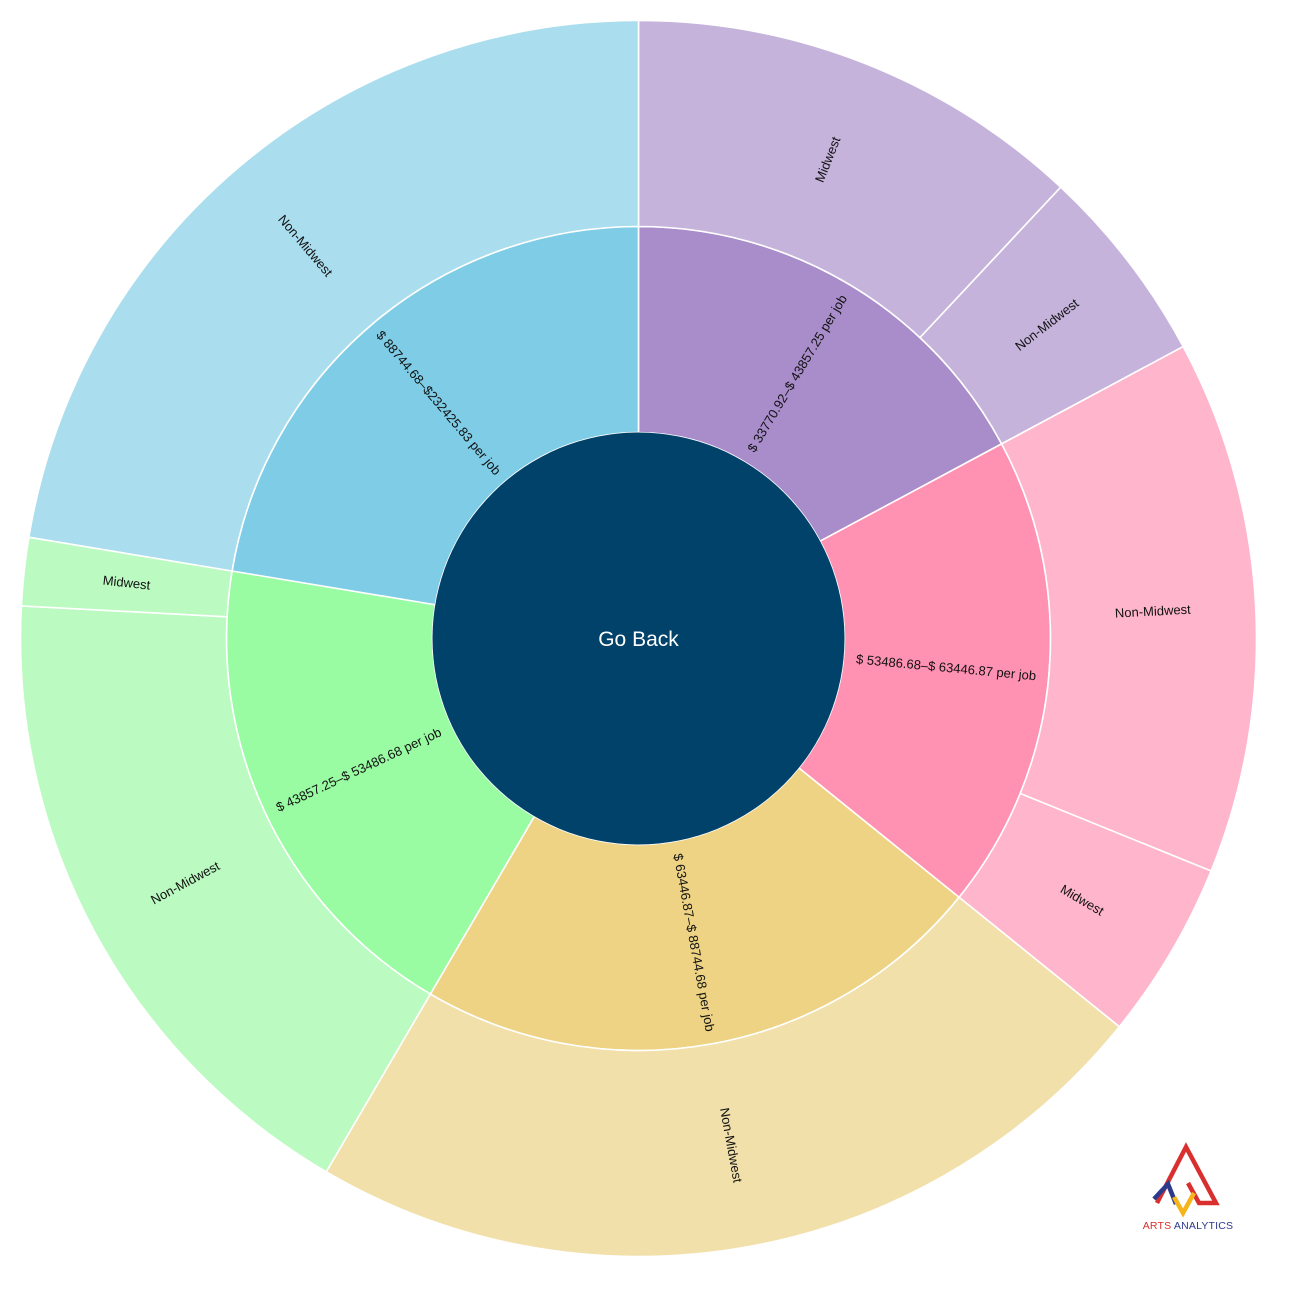  Describe the element at coordinates (1203, 1226) in the screenshot. I see `logo-word-analytics: ANALYTICS` at that location.